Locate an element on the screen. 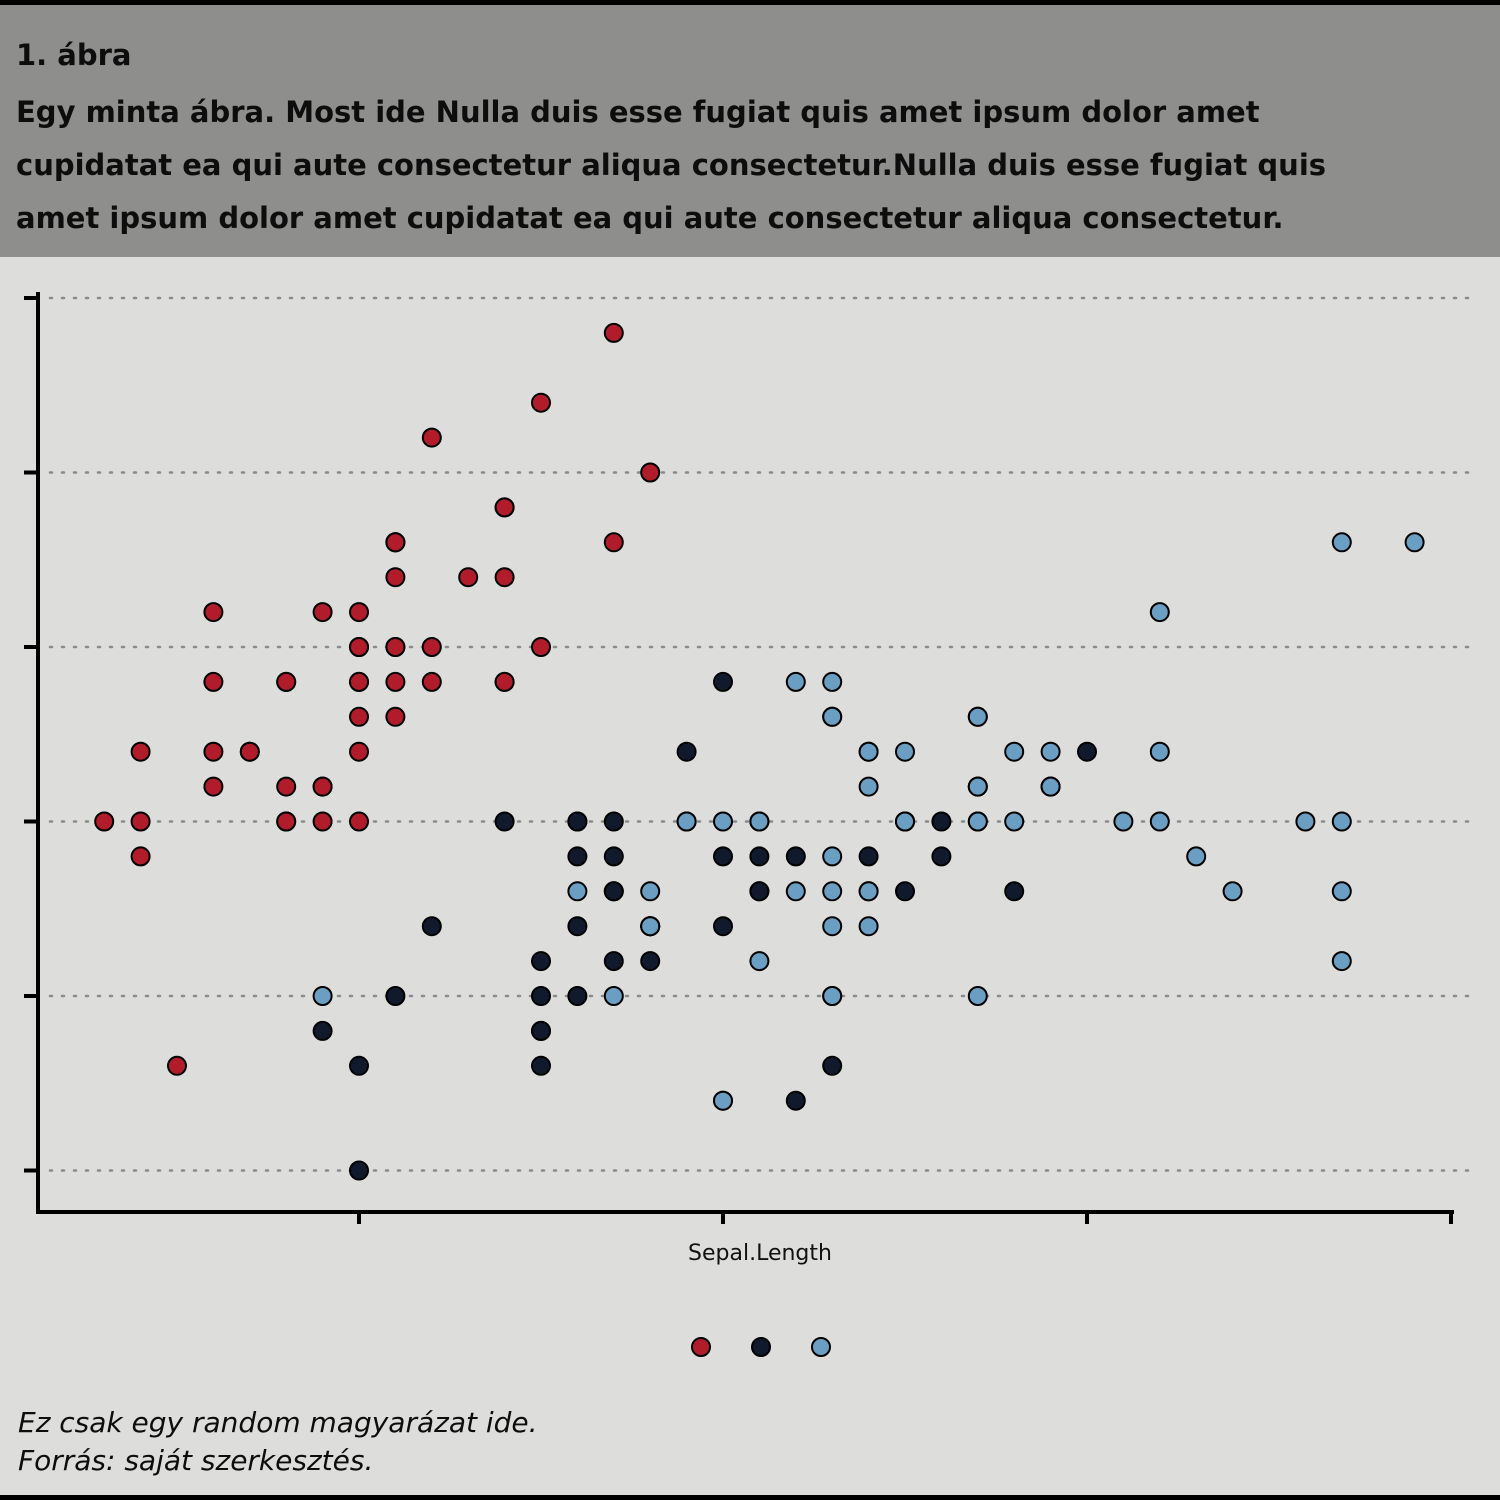 This screenshot has height=1500, width=1500. footer-source: Forrás: saját szerkesztés. is located at coordinates (196, 1460).